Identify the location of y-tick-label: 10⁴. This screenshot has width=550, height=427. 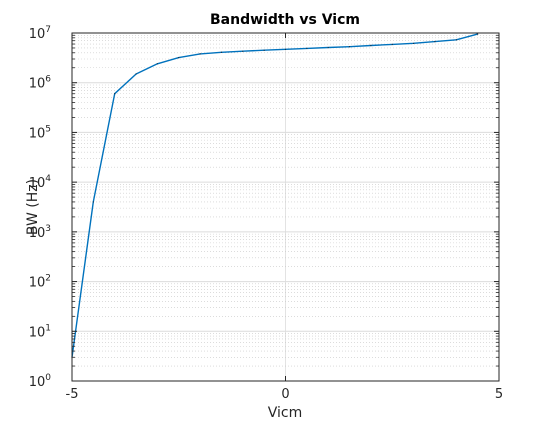
(40, 182).